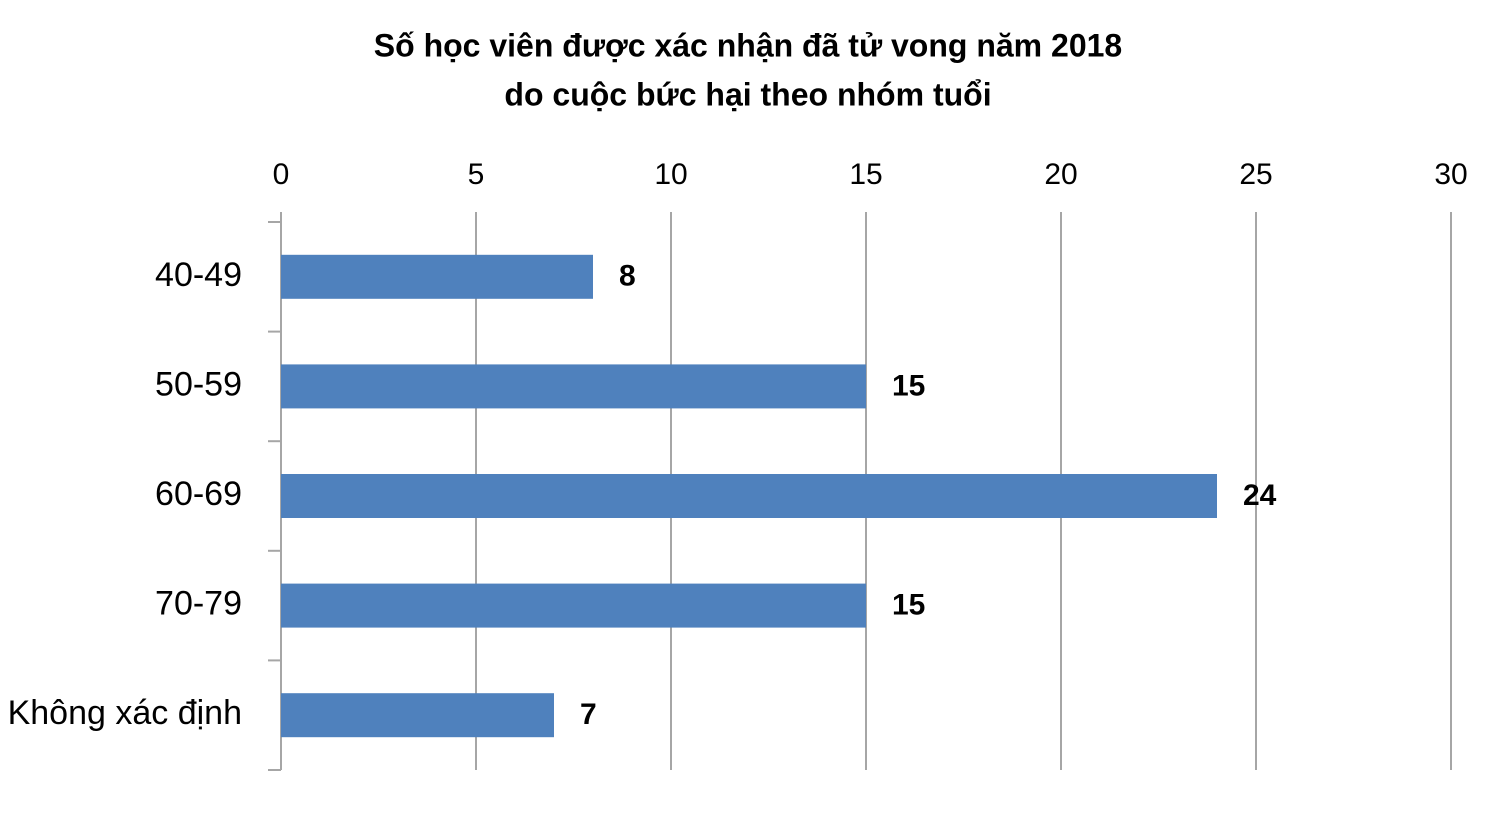 Image resolution: width=1492 pixels, height=816 pixels. I want to click on y-tick-label: 40-49, so click(198, 275).